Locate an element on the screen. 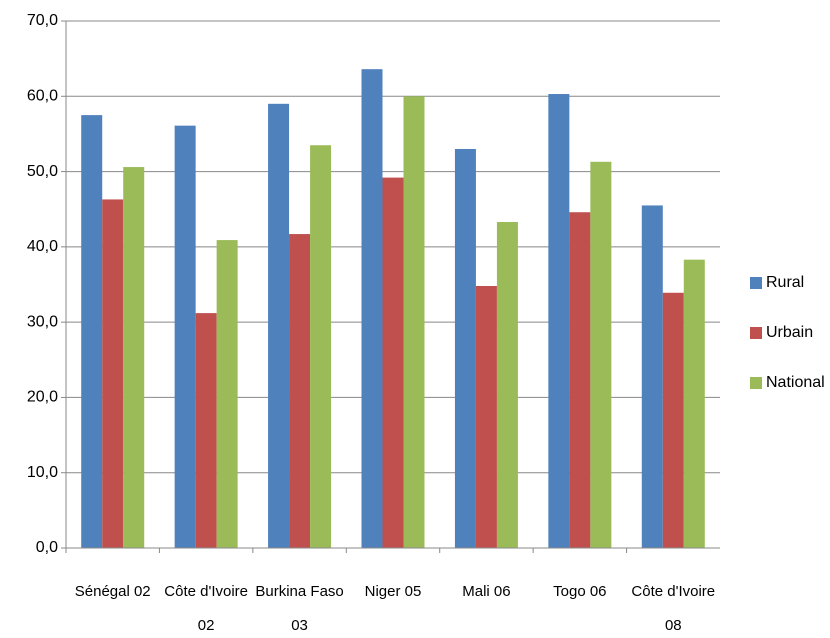 The height and width of the screenshot is (638, 830). y-tick-label: 10,0 is located at coordinates (42, 472).